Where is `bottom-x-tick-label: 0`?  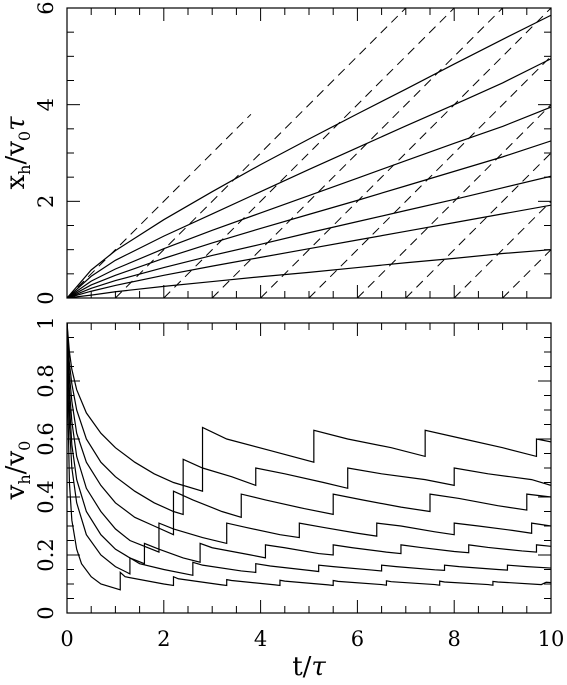 bottom-x-tick-label: 0 is located at coordinates (66, 639).